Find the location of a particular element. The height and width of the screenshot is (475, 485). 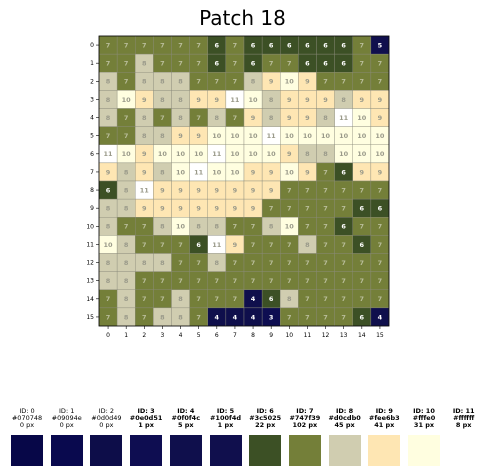

x-tick-label: 0 is located at coordinates (108, 335).